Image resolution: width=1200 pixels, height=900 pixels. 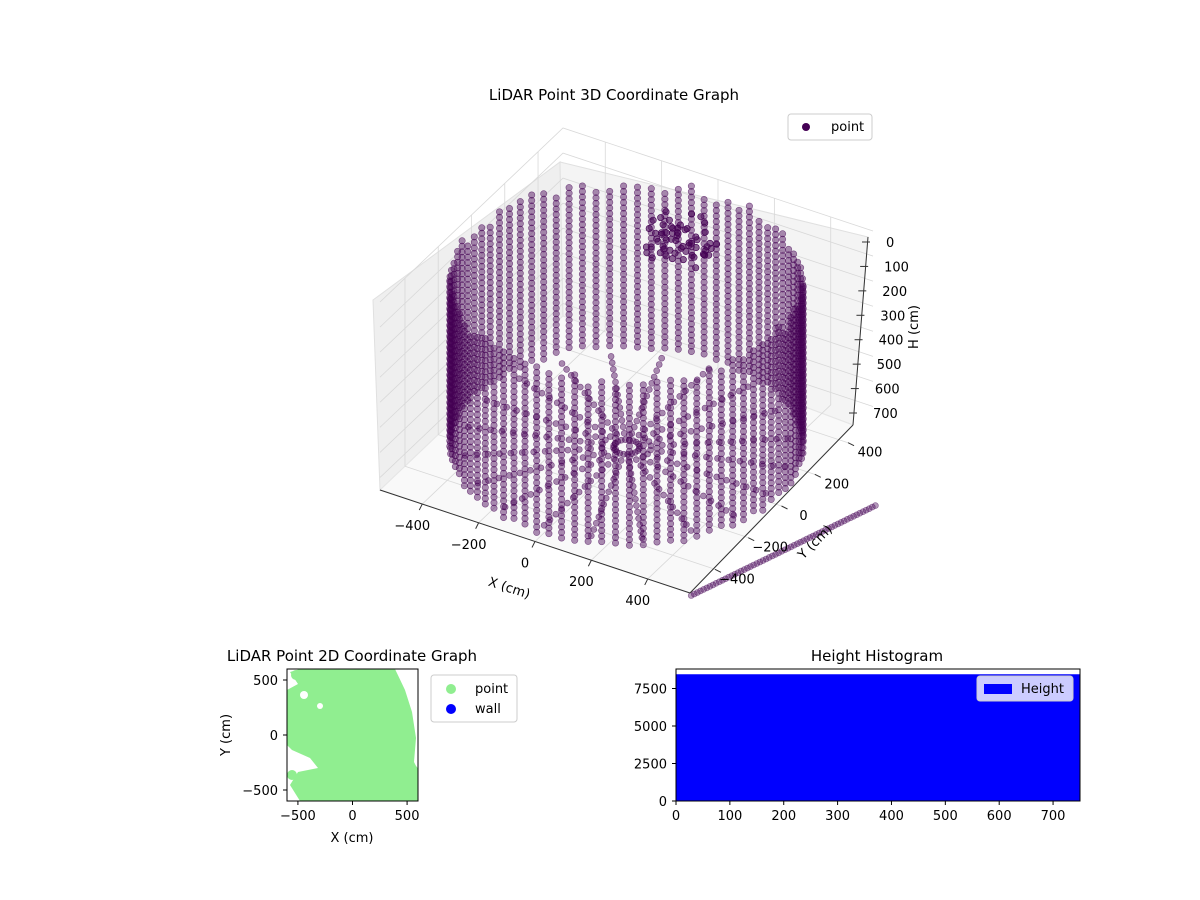 What do you see at coordinates (407, 816) in the screenshot?
I see `x-tick-label-2d: 500` at bounding box center [407, 816].